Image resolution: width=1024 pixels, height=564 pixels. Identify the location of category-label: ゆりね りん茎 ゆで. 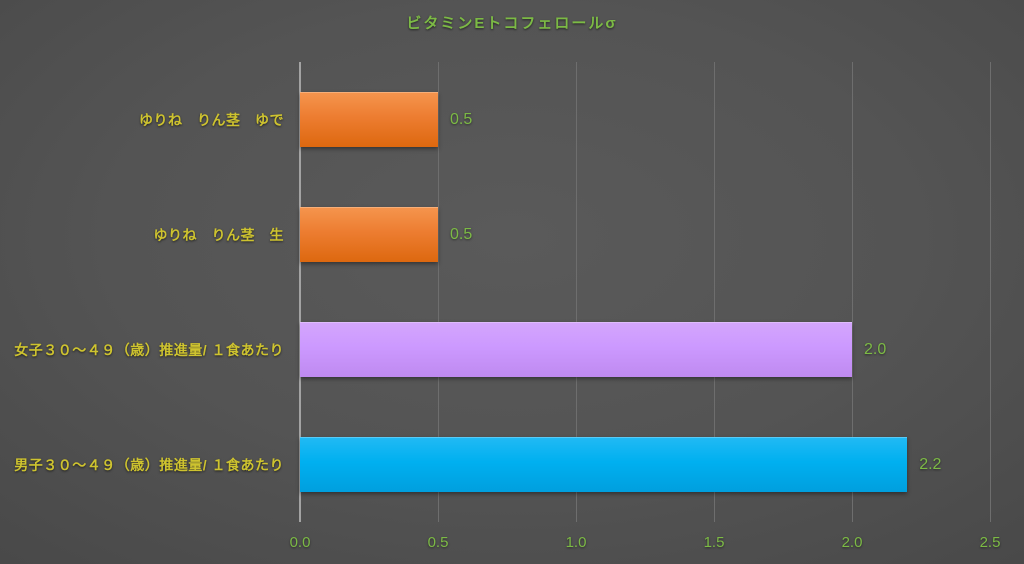
(211, 119).